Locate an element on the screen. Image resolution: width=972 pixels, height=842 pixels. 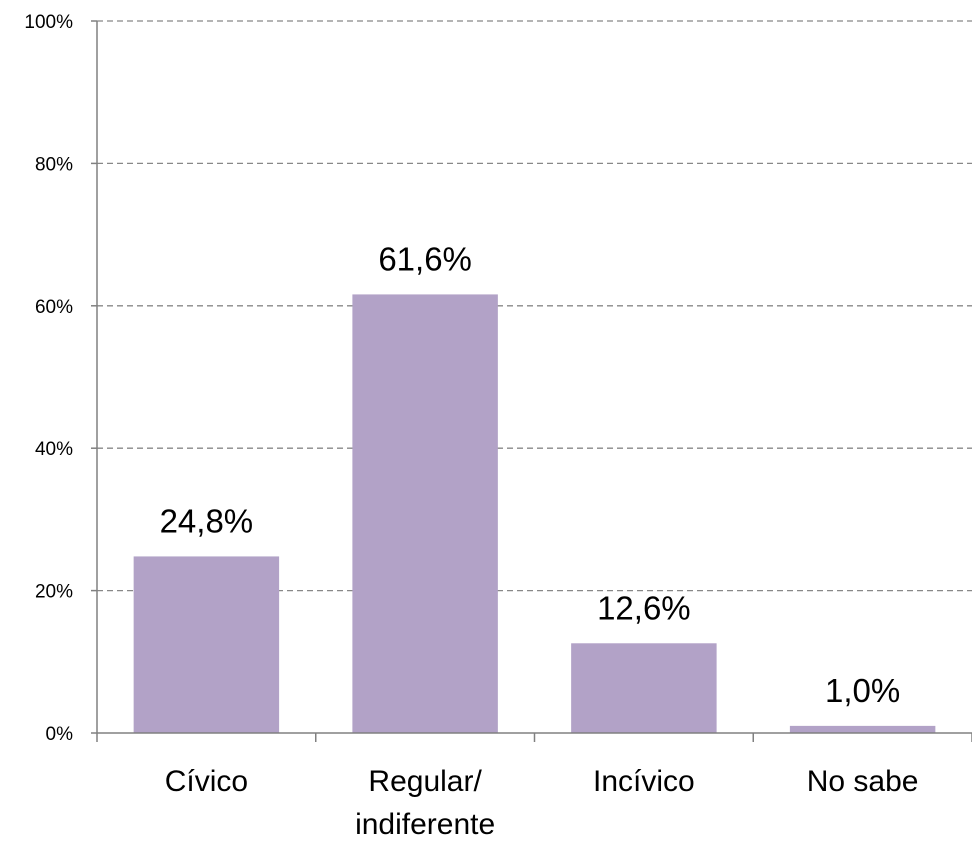
y-tick-label: 20% is located at coordinates (54, 592).